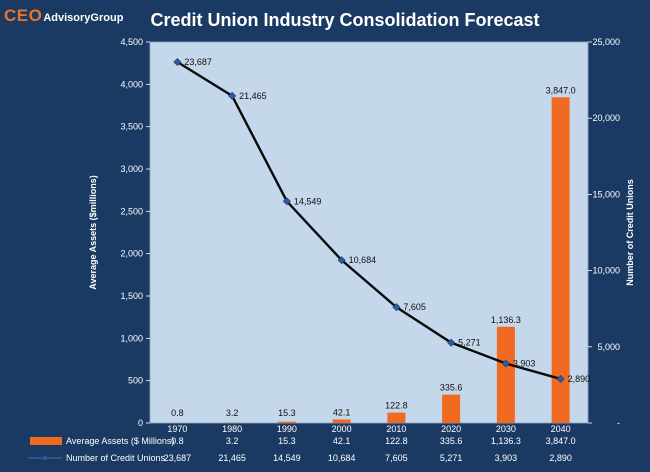  I want to click on x-tick-label: 2030, so click(506, 429).